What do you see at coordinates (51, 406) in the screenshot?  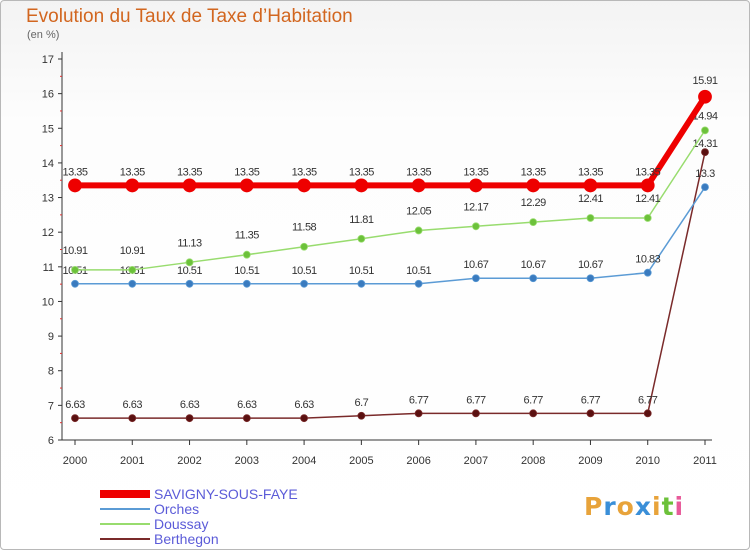 I see `y-tick-label: 7` at bounding box center [51, 406].